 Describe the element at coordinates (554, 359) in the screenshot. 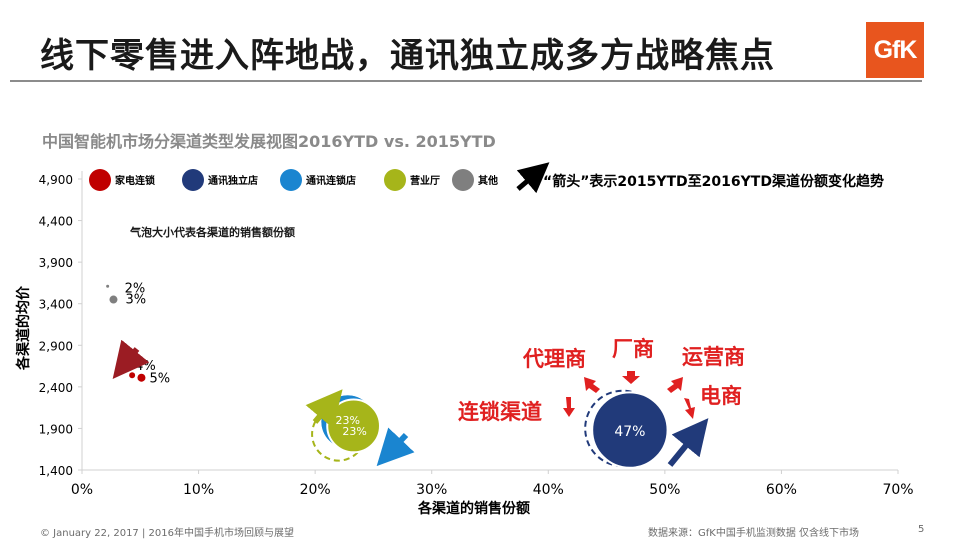

I see `annotation-agent: 代理商` at that location.